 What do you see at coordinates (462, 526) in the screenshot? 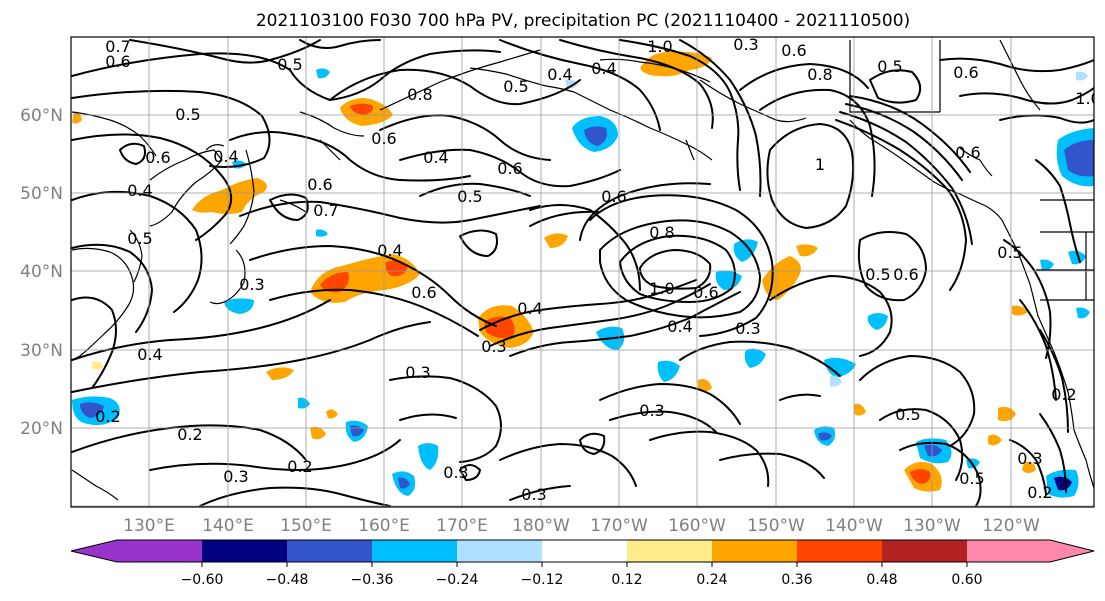
I see `lon-label: 170°E` at bounding box center [462, 526].